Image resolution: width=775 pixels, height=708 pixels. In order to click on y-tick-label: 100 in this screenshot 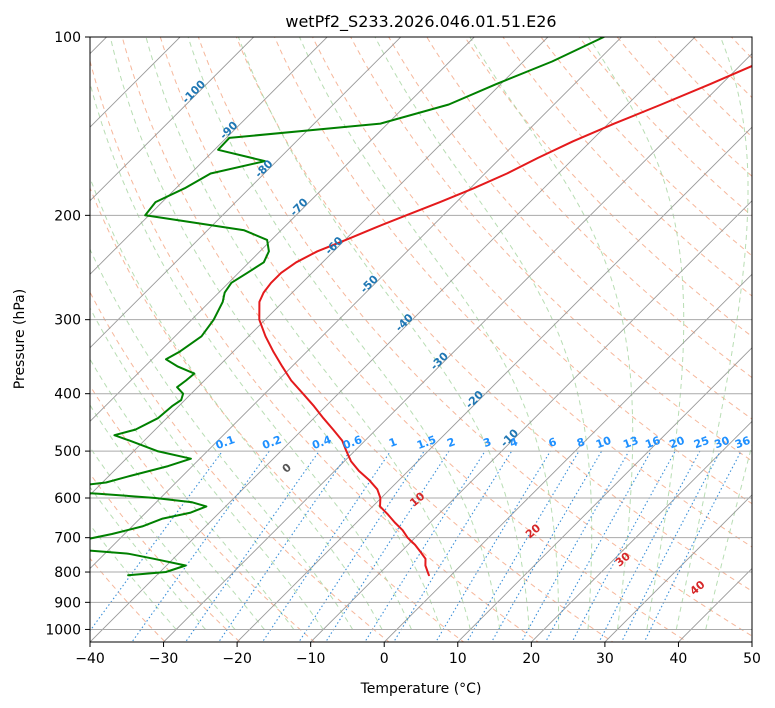, I will do `click(67, 38)`.